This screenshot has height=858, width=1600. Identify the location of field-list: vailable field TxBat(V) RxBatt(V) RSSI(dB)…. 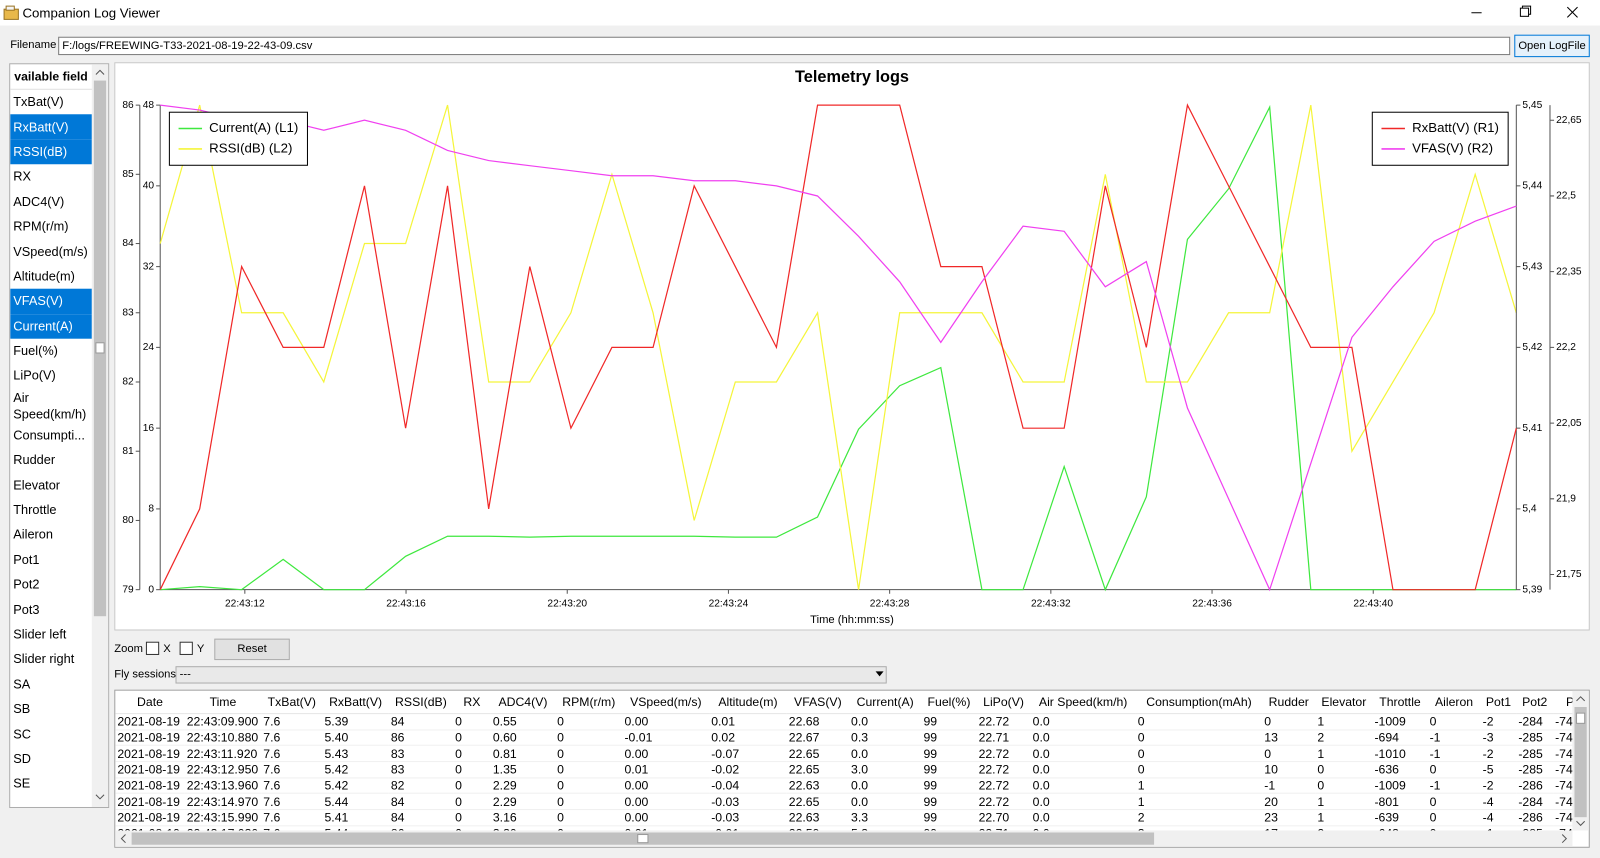
(59, 435).